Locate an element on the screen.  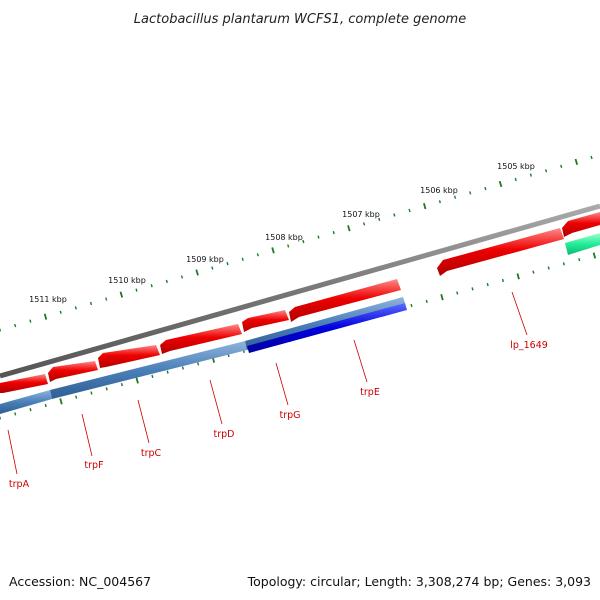
kbp-label-1510: 1510 kbp is located at coordinates (127, 280).